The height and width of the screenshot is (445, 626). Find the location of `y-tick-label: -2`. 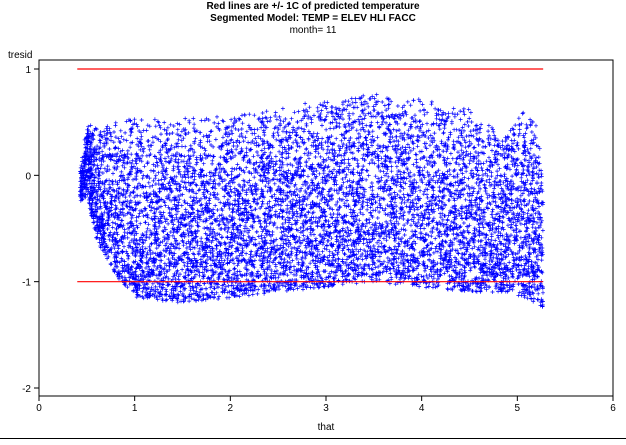

y-tick-label: -2 is located at coordinates (26, 389).